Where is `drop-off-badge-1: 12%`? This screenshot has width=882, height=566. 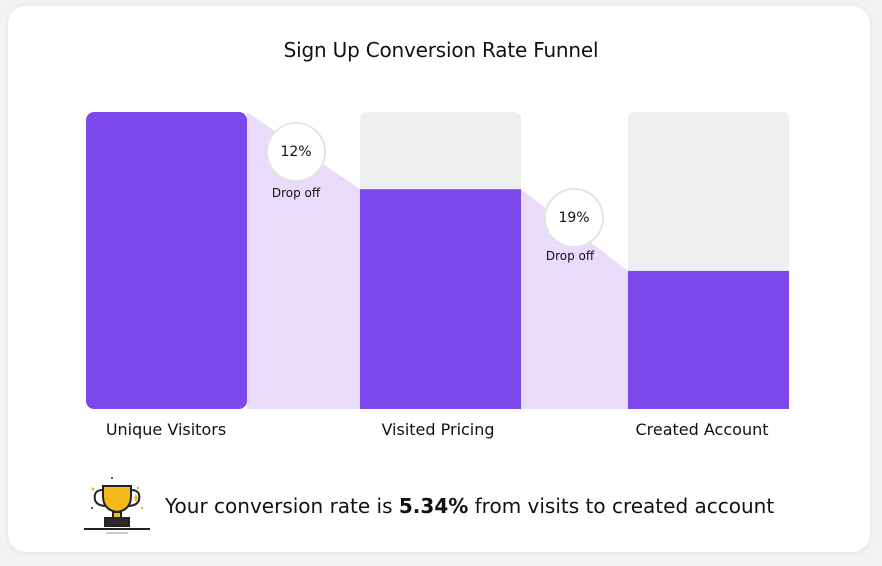
drop-off-badge-1: 12% is located at coordinates (296, 152).